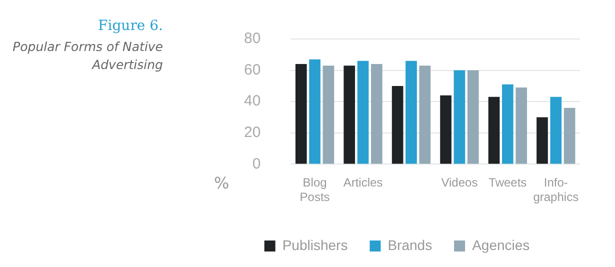  What do you see at coordinates (315, 244) in the screenshot?
I see `legend-label: Publishers` at bounding box center [315, 244].